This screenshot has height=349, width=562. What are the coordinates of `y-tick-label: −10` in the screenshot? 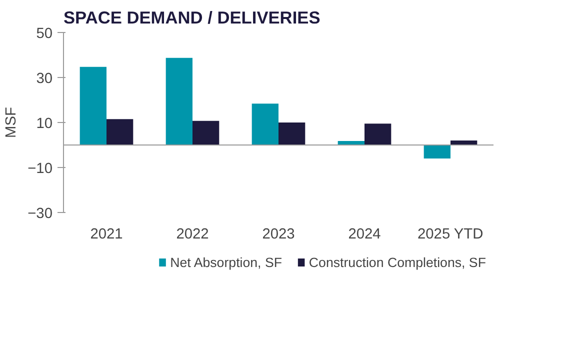 It's located at (40, 169).